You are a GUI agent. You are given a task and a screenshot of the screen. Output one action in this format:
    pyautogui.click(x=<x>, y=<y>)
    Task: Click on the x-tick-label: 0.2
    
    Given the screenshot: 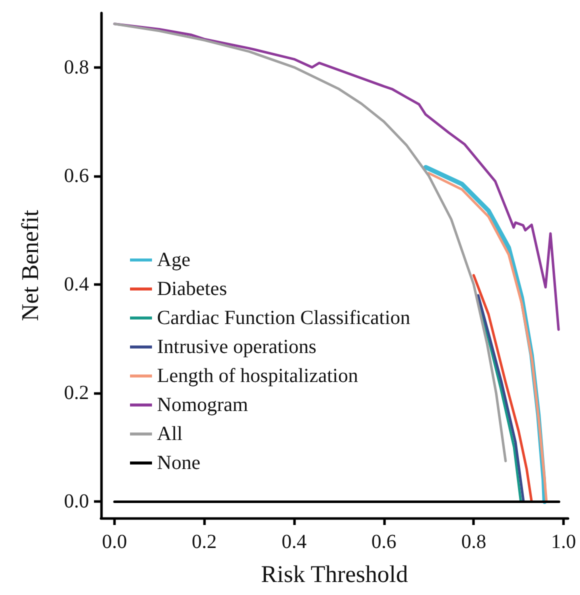 What is the action you would take?
    pyautogui.click(x=204, y=542)
    